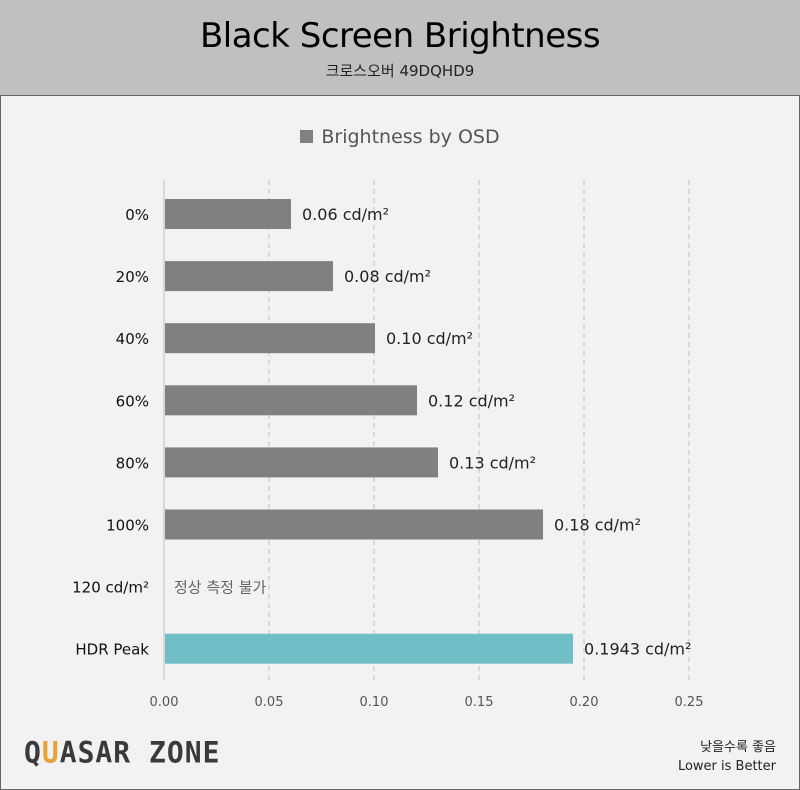  What do you see at coordinates (727, 757) in the screenshot?
I see `footer-note: 낮을수록 좋음 Lower is Better` at bounding box center [727, 757].